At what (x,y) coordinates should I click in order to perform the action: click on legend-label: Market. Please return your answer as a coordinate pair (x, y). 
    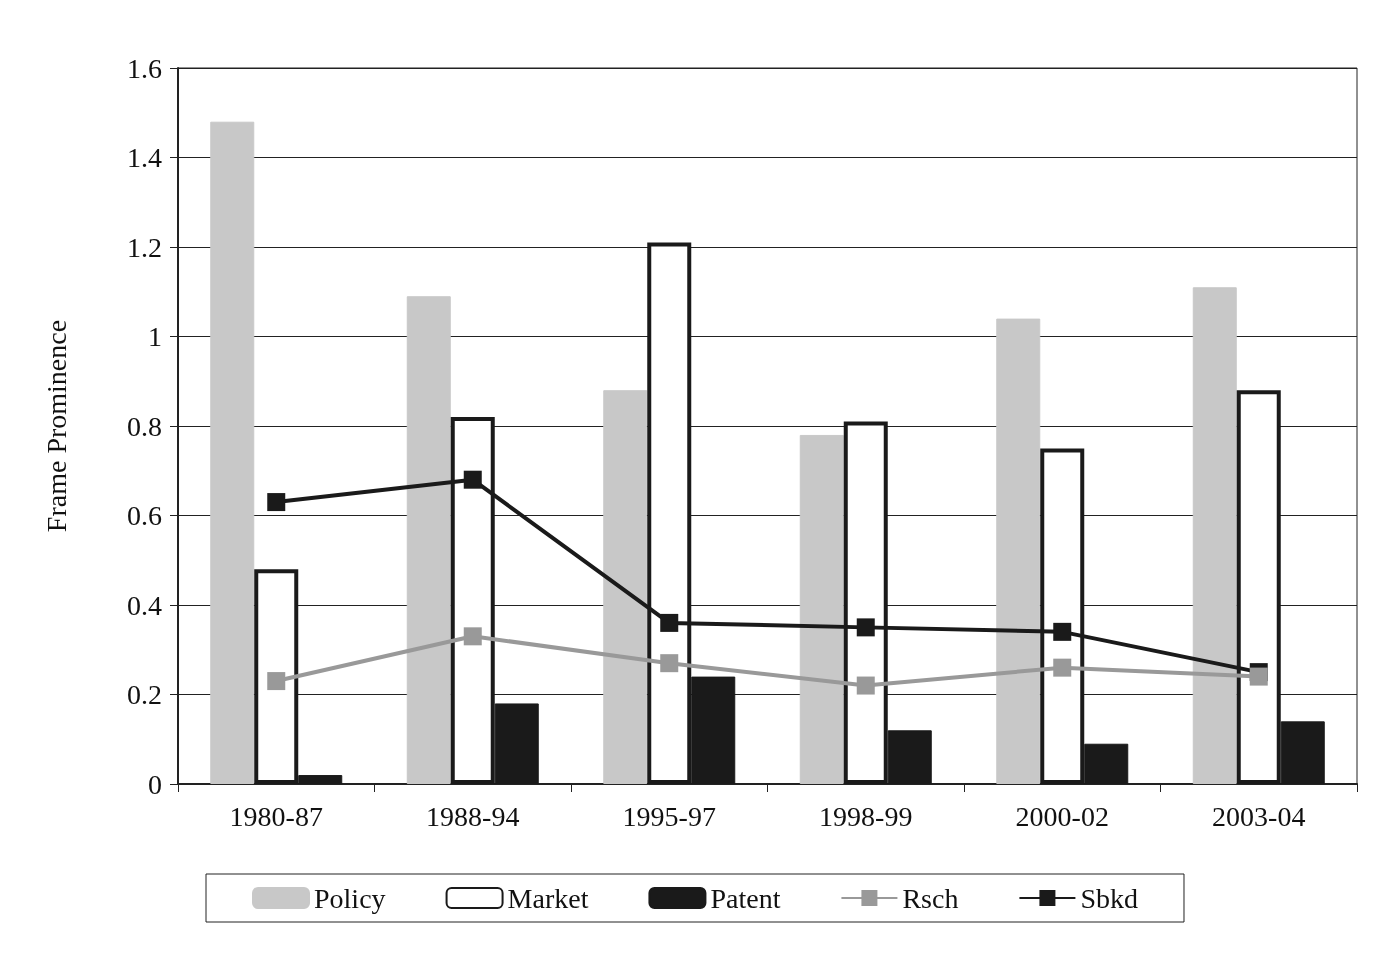
    Looking at the image, I should click on (548, 898).